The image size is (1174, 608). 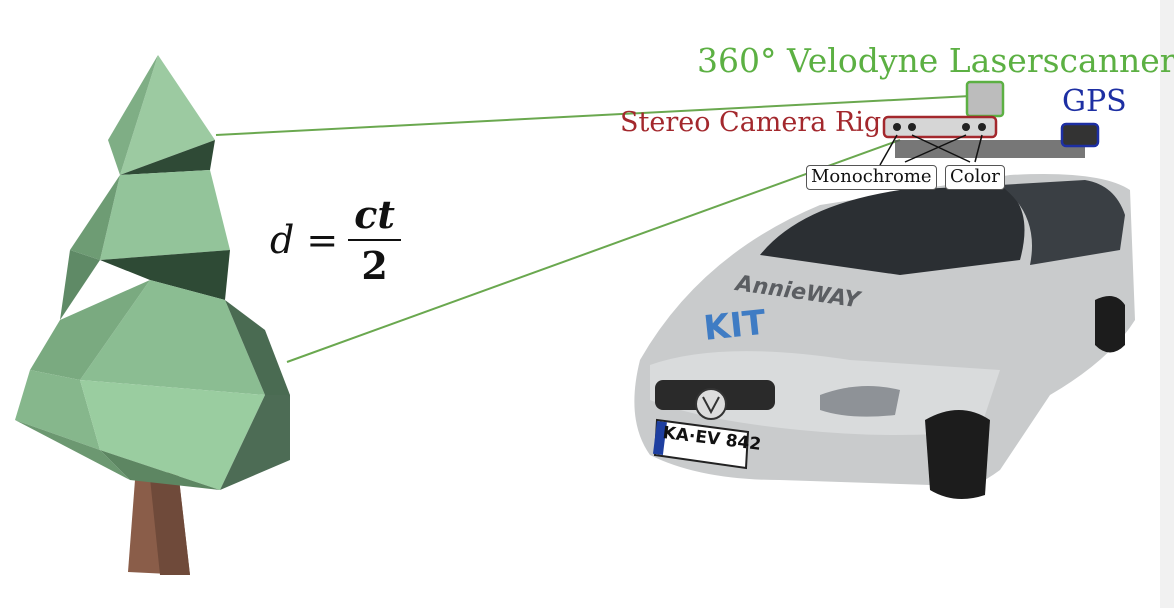 I want to click on distance-formula: d = ct 2, so click(x=335, y=240).